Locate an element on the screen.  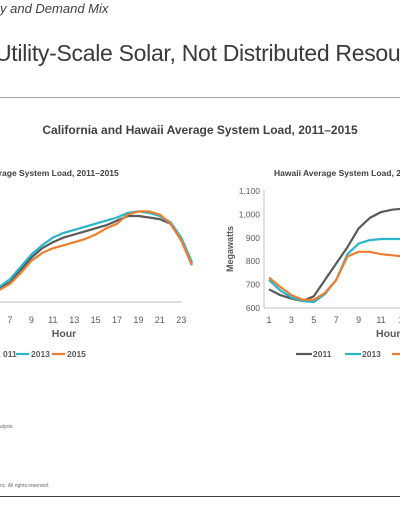
y-axis-title: Megawatts is located at coordinates (230, 249).